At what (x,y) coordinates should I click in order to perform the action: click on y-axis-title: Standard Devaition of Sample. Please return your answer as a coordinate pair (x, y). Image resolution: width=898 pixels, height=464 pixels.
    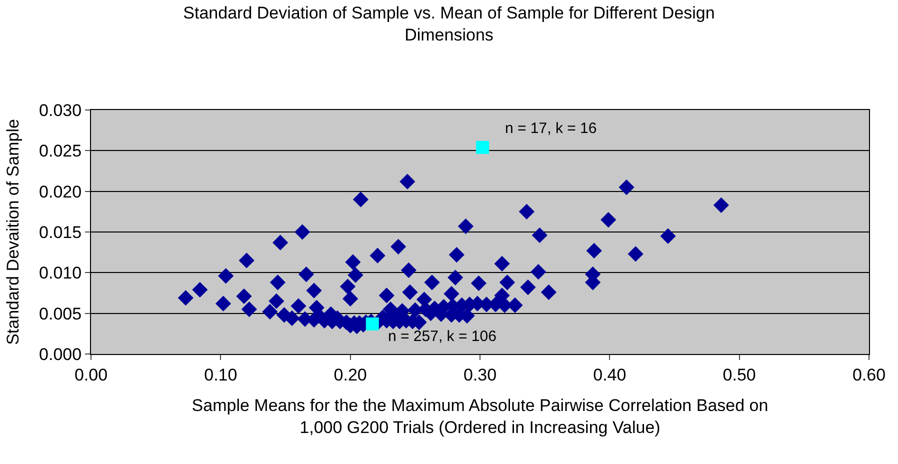
    Looking at the image, I should click on (13, 232).